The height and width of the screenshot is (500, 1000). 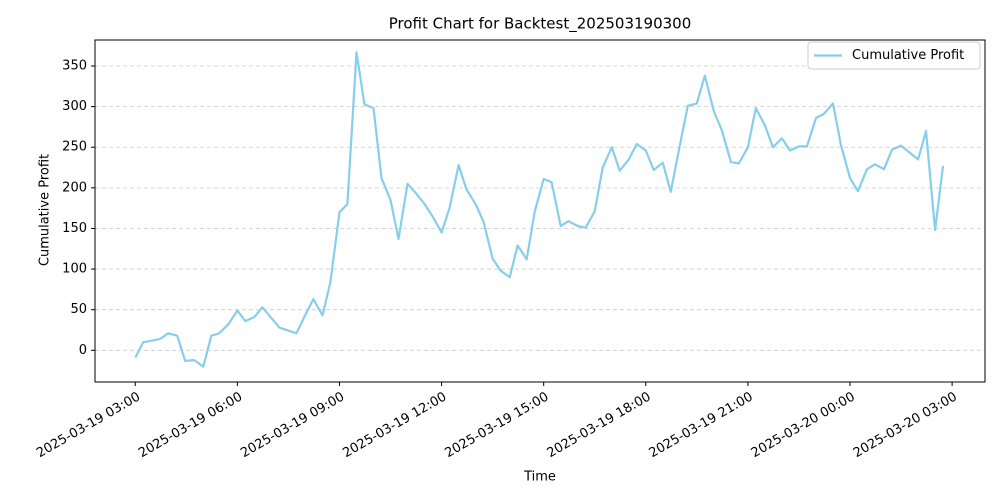 I want to click on y-tick-label: 350, so click(x=74, y=65).